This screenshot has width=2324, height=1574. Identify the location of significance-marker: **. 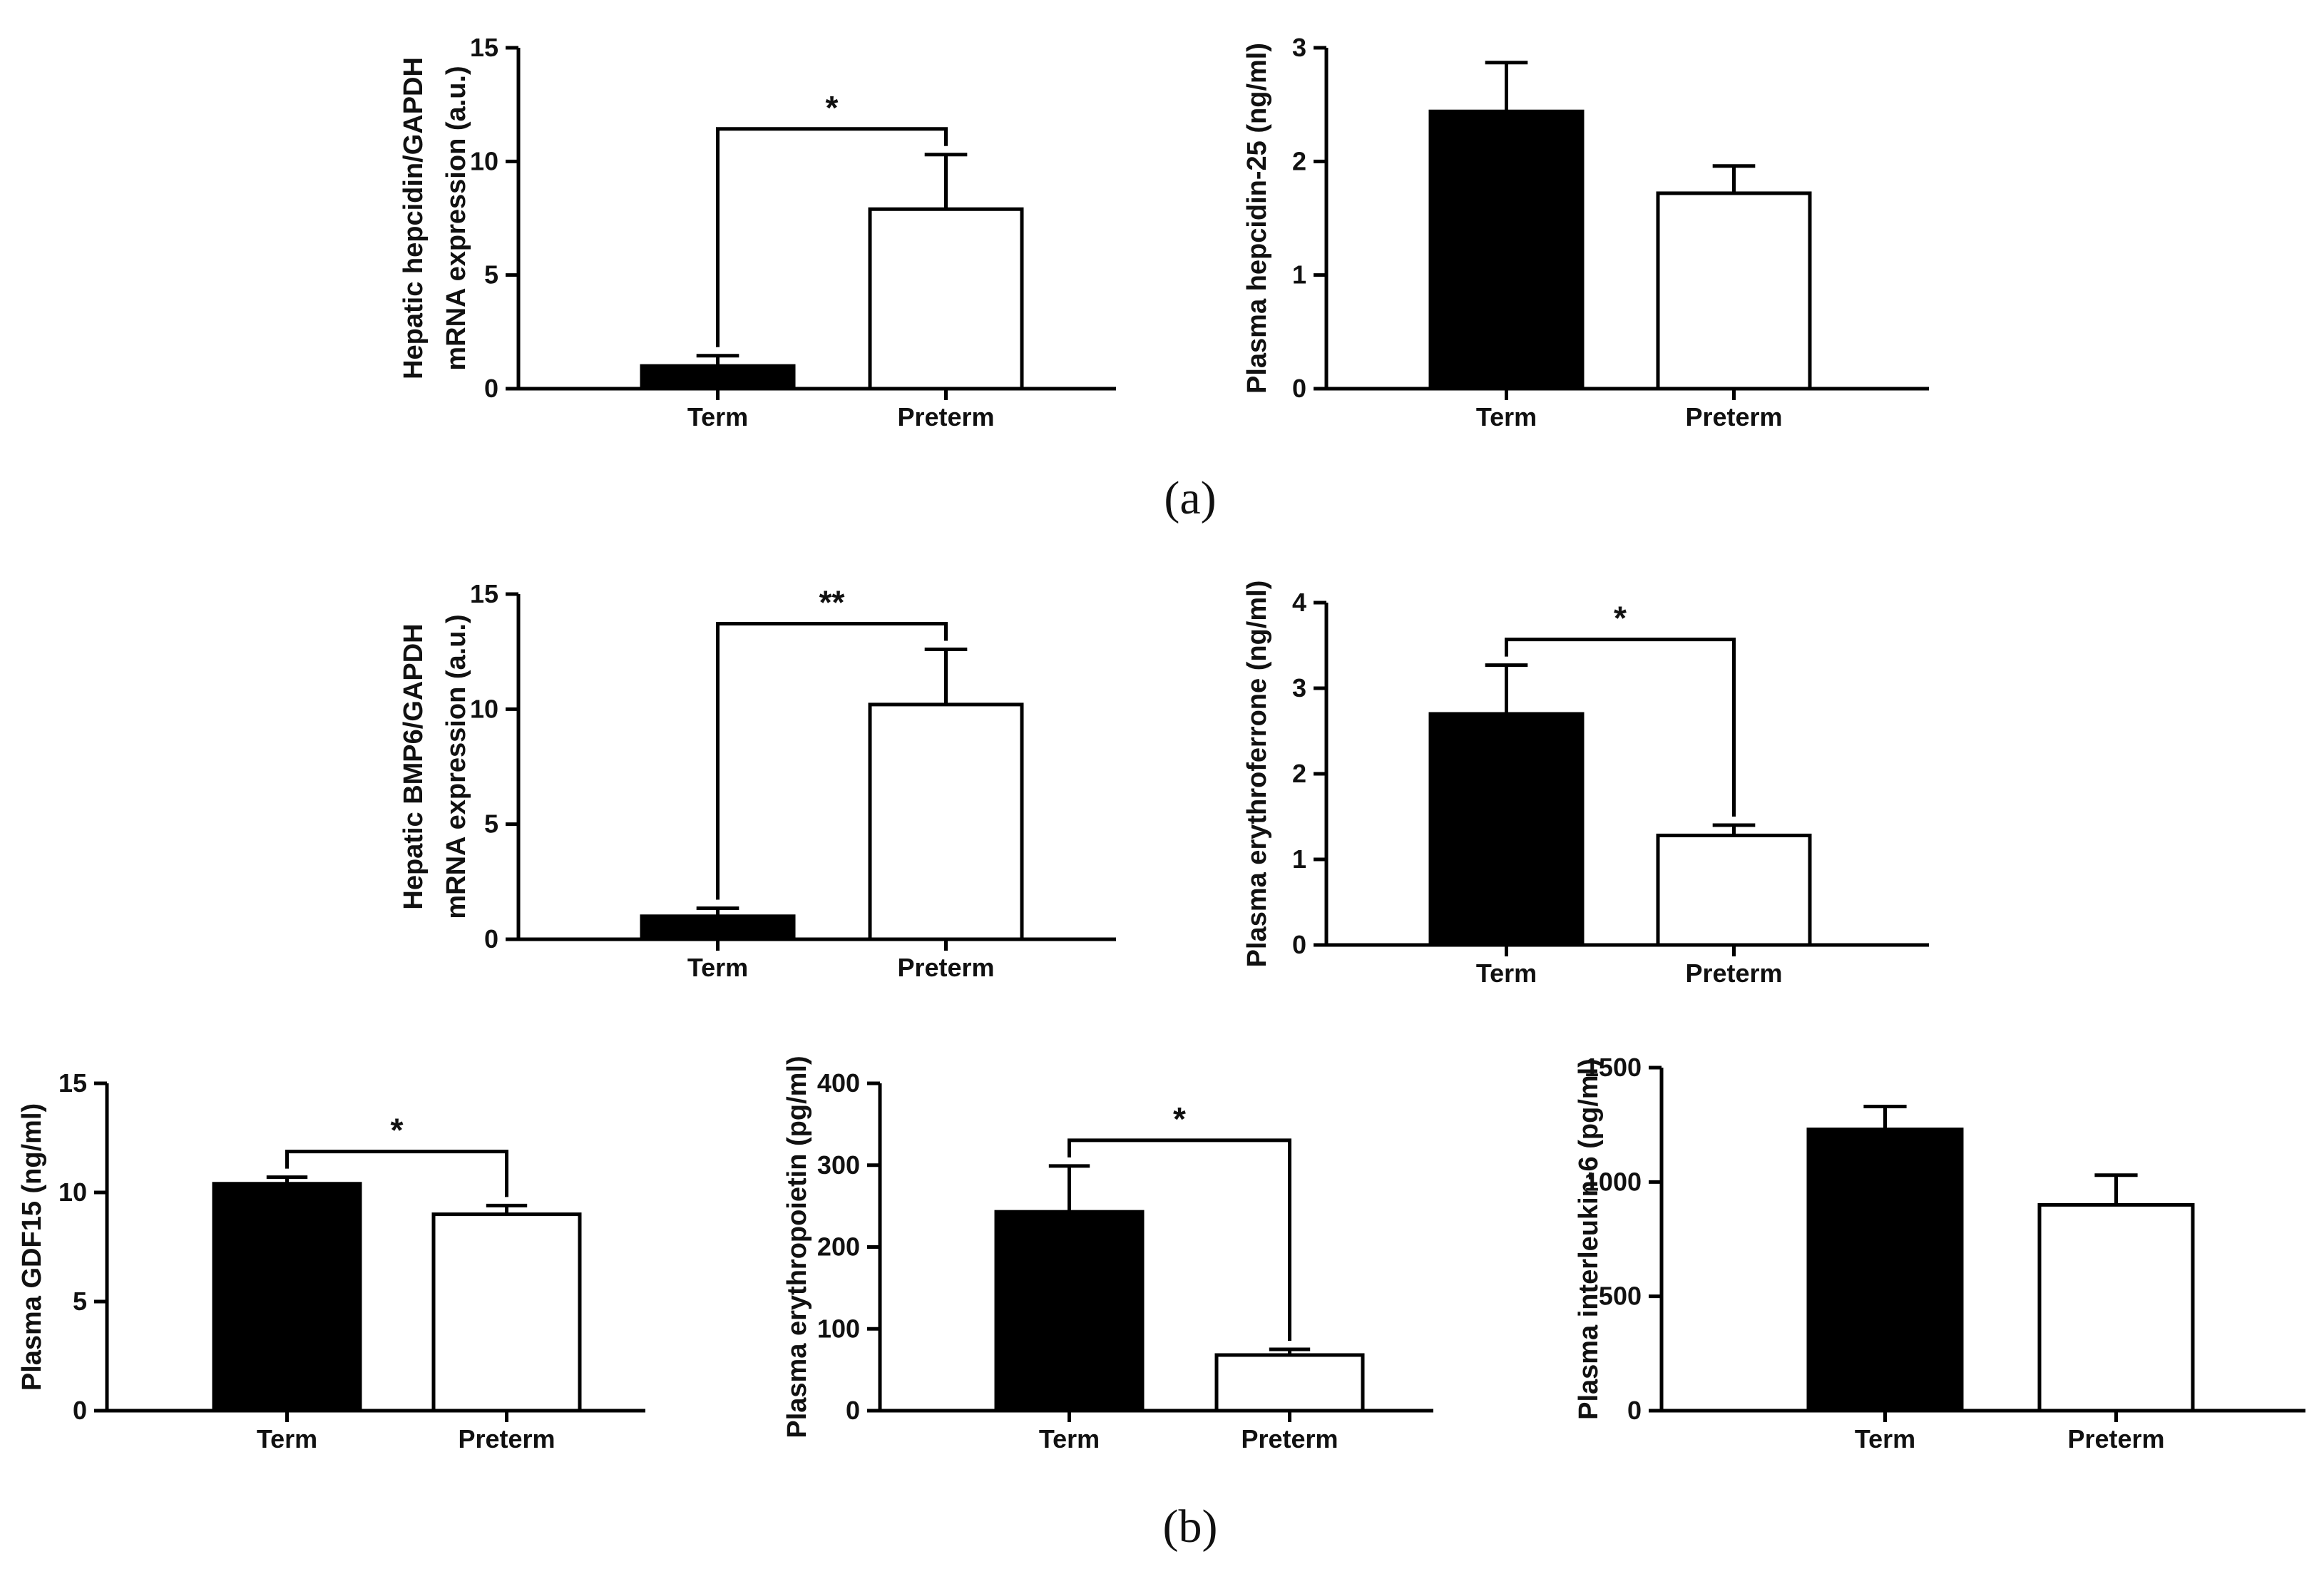
(832, 601).